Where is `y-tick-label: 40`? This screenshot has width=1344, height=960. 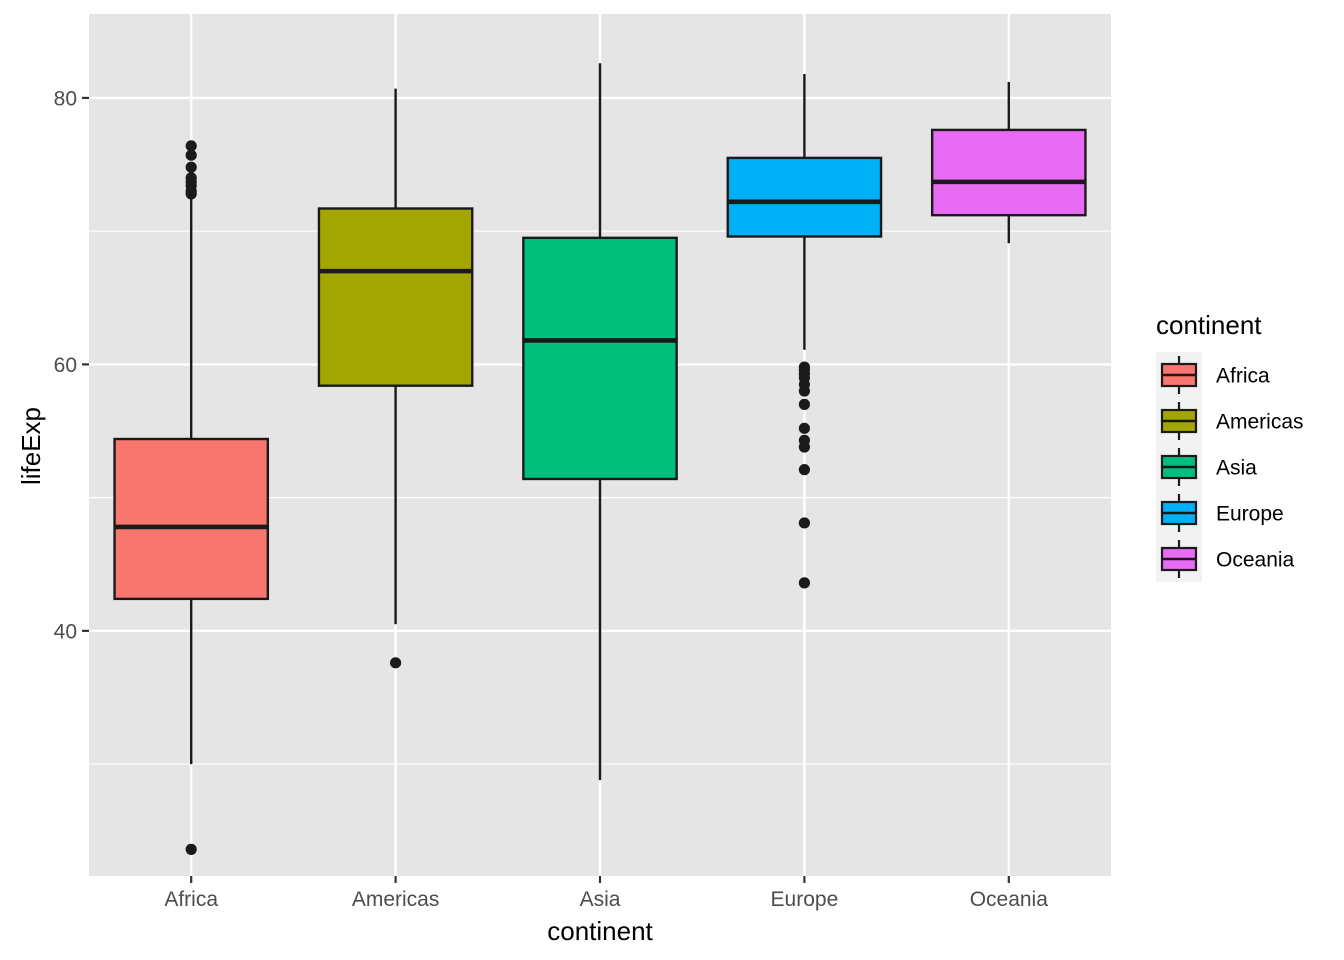 y-tick-label: 40 is located at coordinates (65, 631).